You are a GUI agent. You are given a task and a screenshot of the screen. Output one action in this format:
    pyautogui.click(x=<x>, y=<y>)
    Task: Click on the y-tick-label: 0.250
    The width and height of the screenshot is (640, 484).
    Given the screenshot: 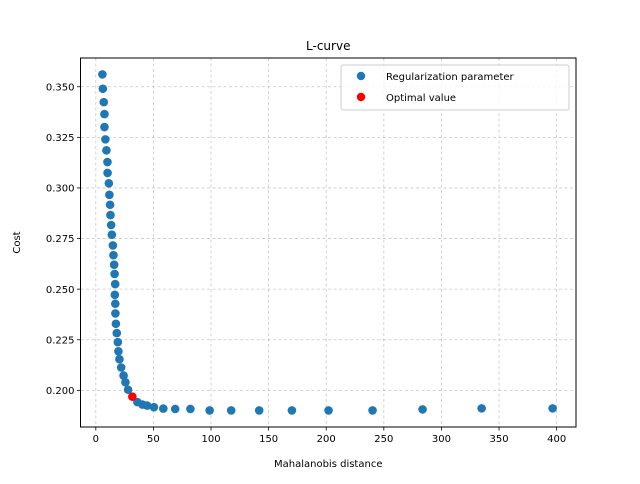 What is the action you would take?
    pyautogui.click(x=60, y=290)
    